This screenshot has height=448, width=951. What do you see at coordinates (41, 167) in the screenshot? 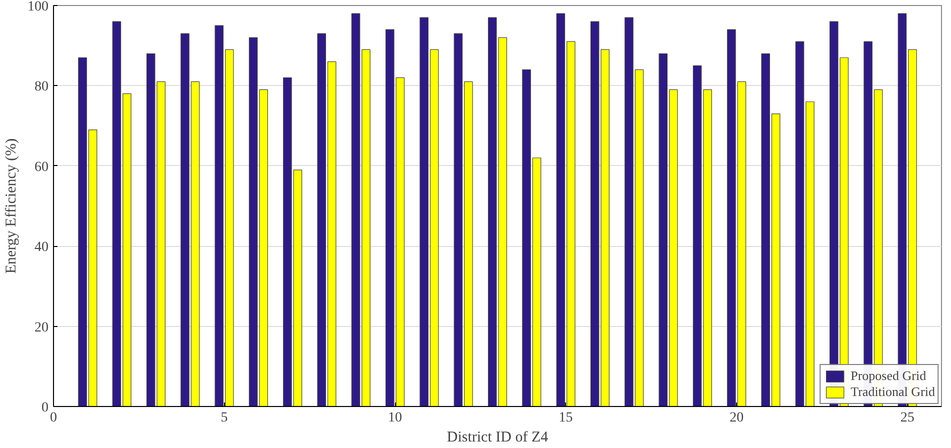
I see `y-tick-label: 60` at bounding box center [41, 167].